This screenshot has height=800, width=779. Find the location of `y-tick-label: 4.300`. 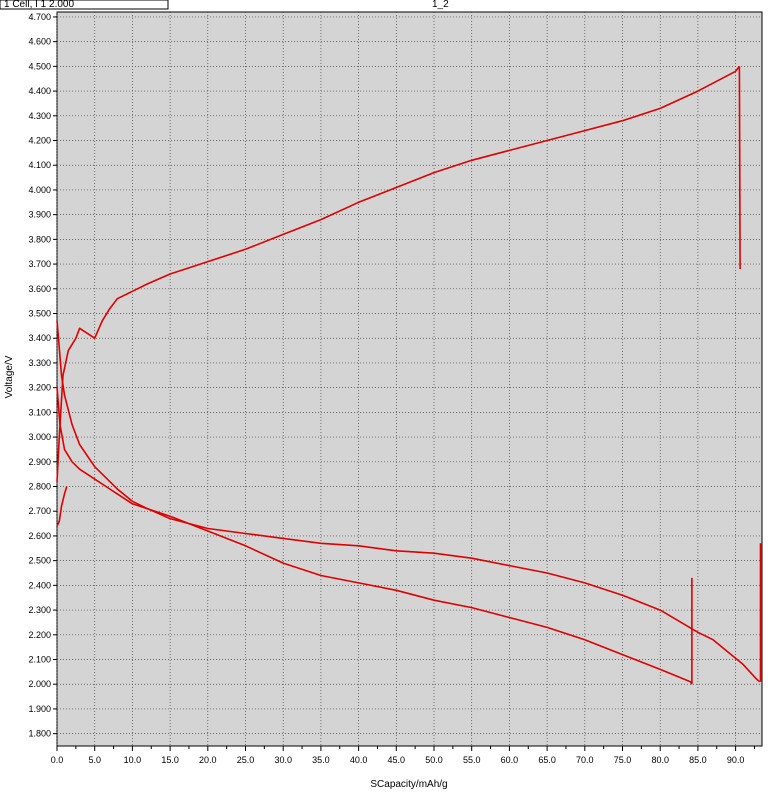

y-tick-label: 4.300 is located at coordinates (39, 116).